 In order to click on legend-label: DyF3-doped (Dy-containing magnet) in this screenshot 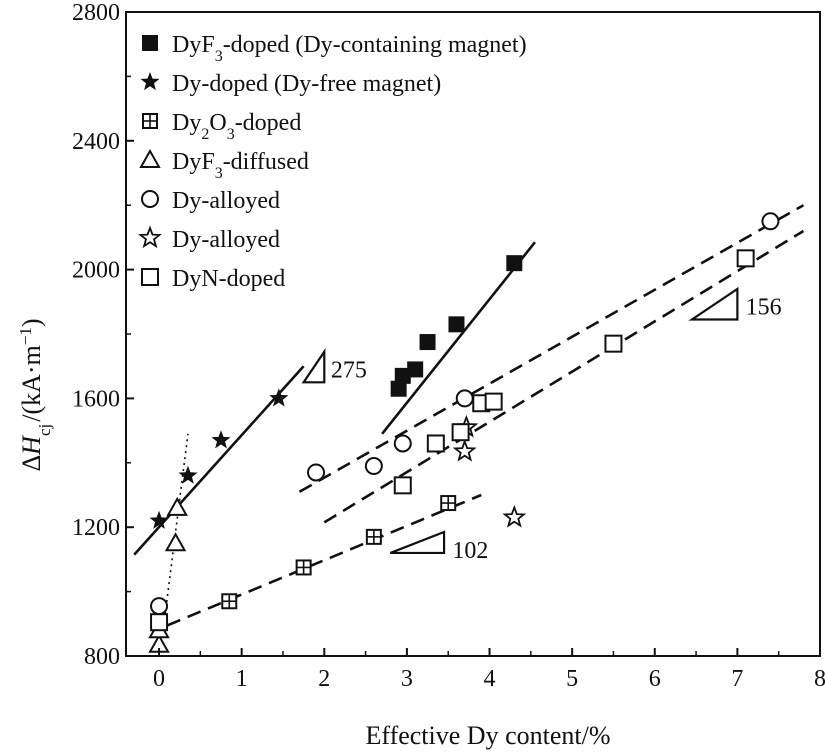, I will do `click(349, 48)`.